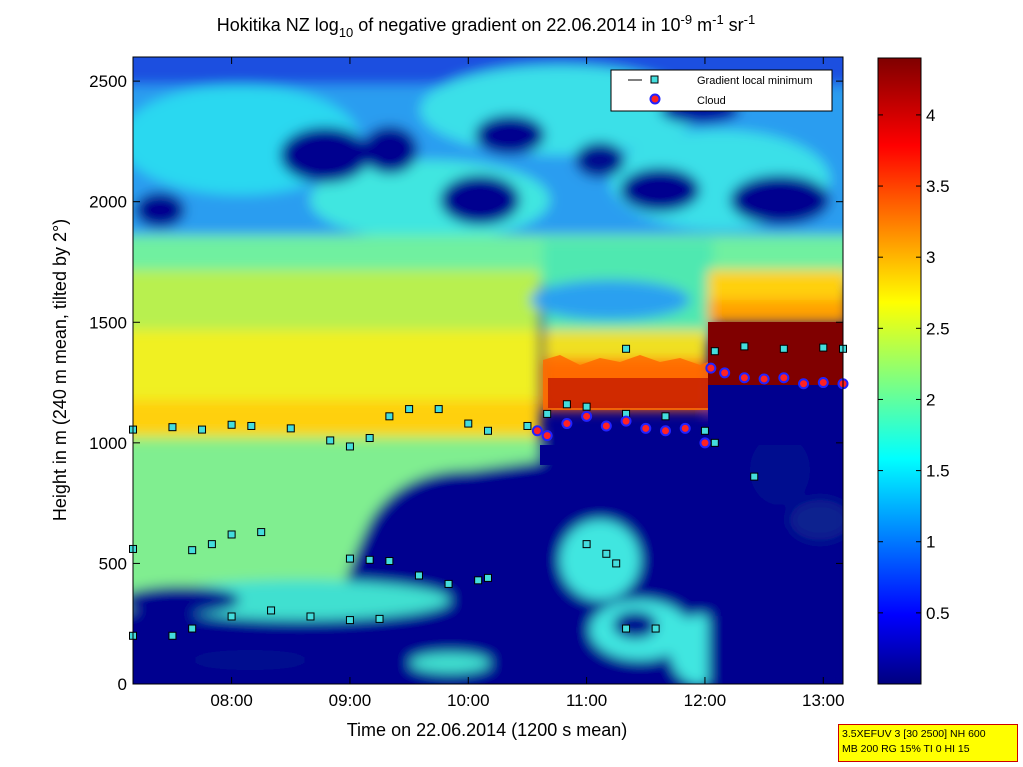 This screenshot has width=1023, height=767. I want to click on y-tick-label: 1000, so click(108, 443).